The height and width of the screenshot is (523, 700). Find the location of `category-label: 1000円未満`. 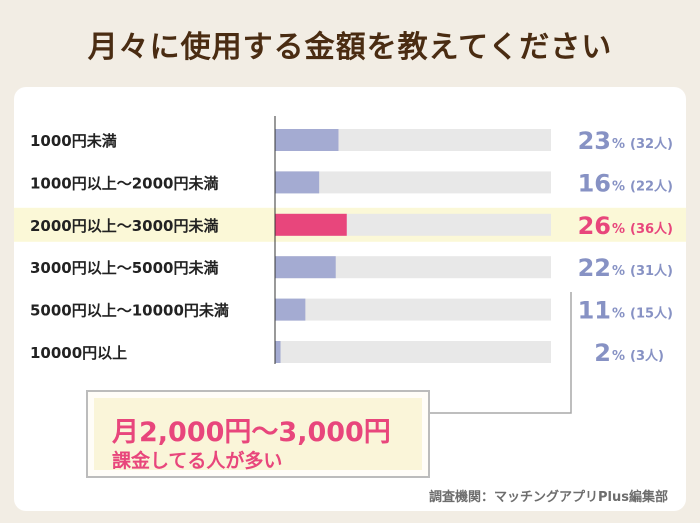

category-label: 1000円未満 is located at coordinates (73, 141).